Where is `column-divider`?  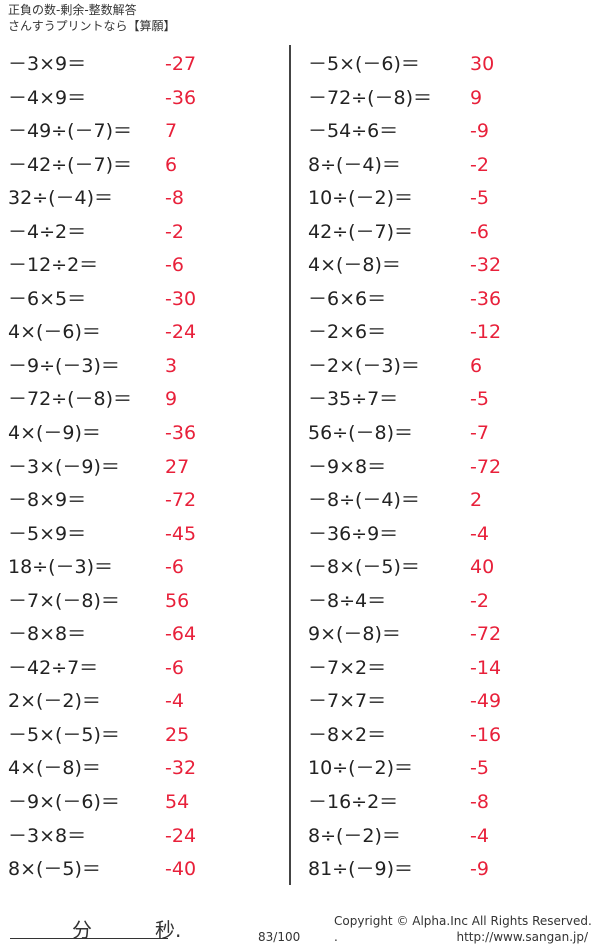 column-divider is located at coordinates (290, 465).